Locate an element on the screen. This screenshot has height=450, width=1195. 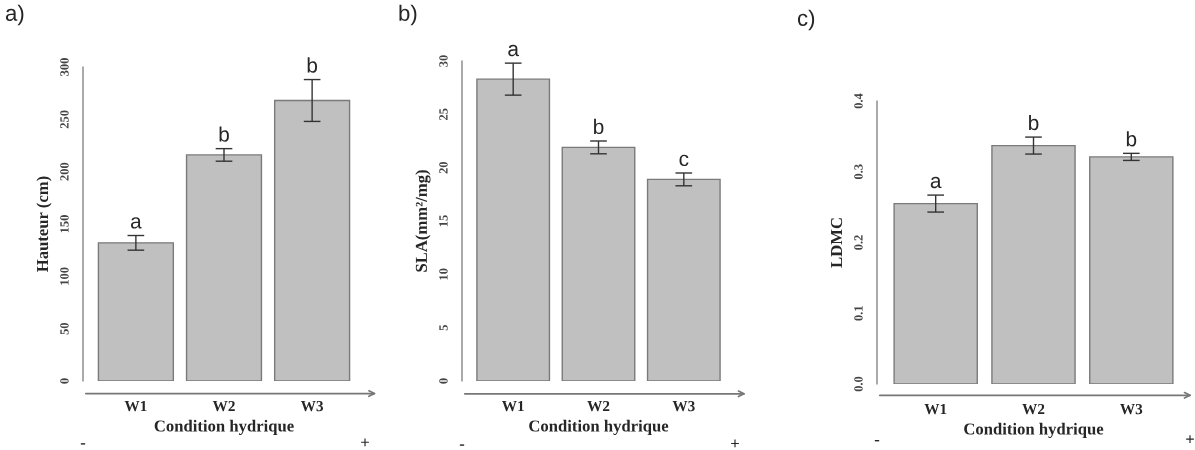
y-tick-label: 150 is located at coordinates (64, 224).